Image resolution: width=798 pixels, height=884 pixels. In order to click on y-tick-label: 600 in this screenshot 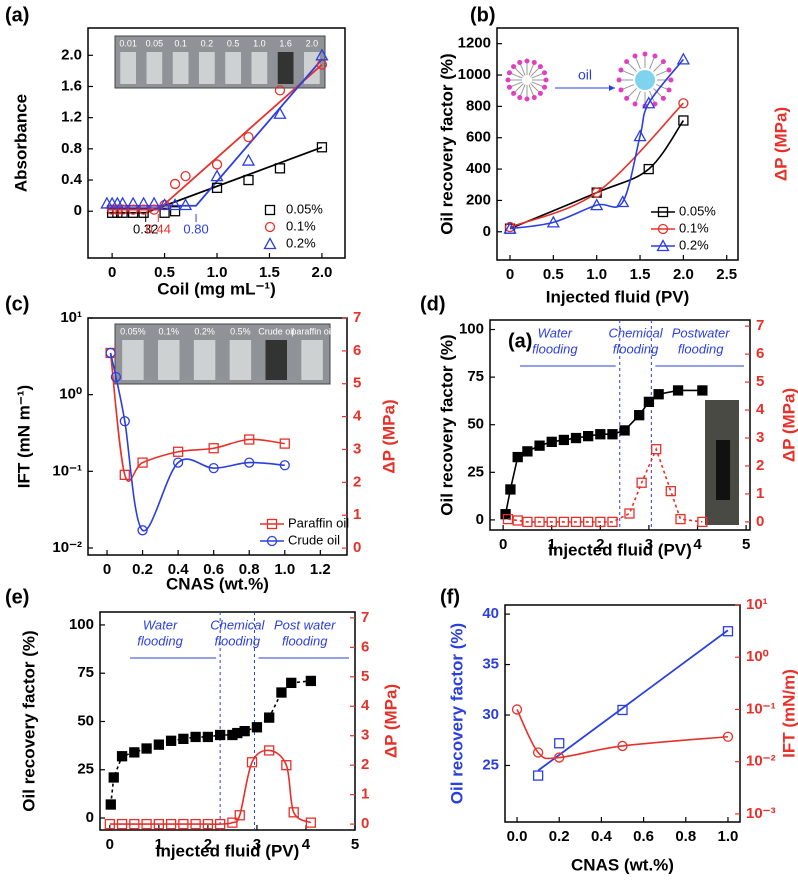, I will do `click(478, 137)`.